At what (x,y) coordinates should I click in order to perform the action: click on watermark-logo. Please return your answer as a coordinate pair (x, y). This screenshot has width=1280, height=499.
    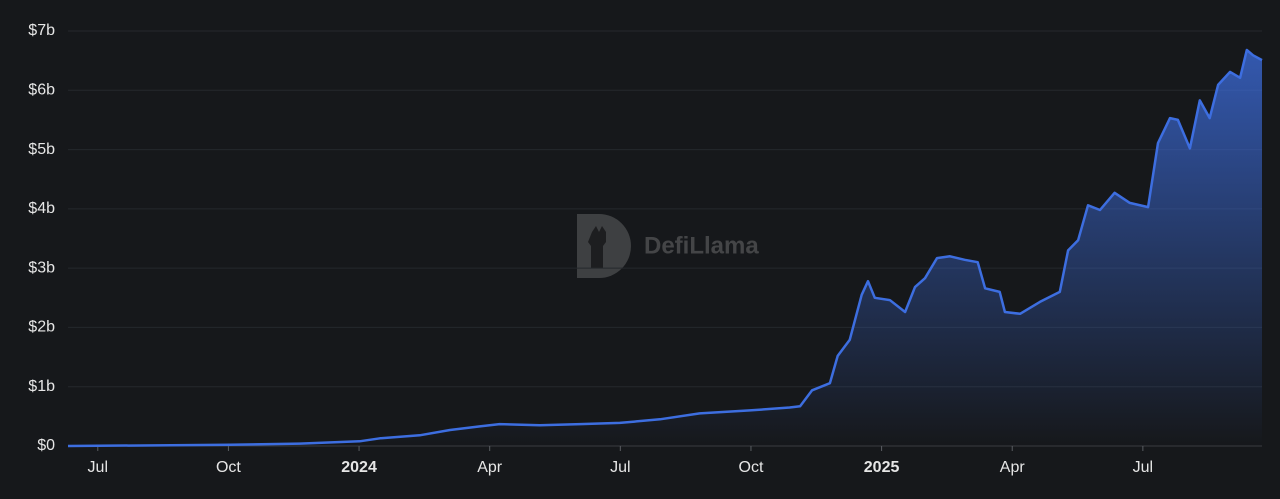
    Looking at the image, I should click on (604, 246).